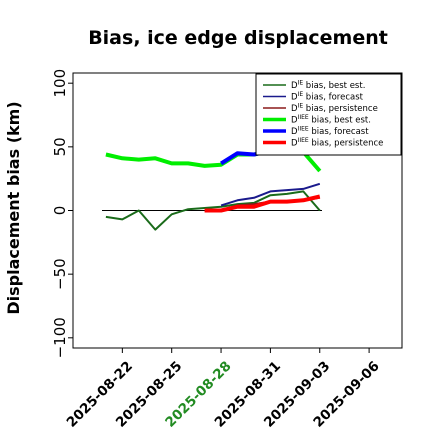 The width and height of the screenshot is (440, 440). I want to click on y-tick-label: −50, so click(60, 274).